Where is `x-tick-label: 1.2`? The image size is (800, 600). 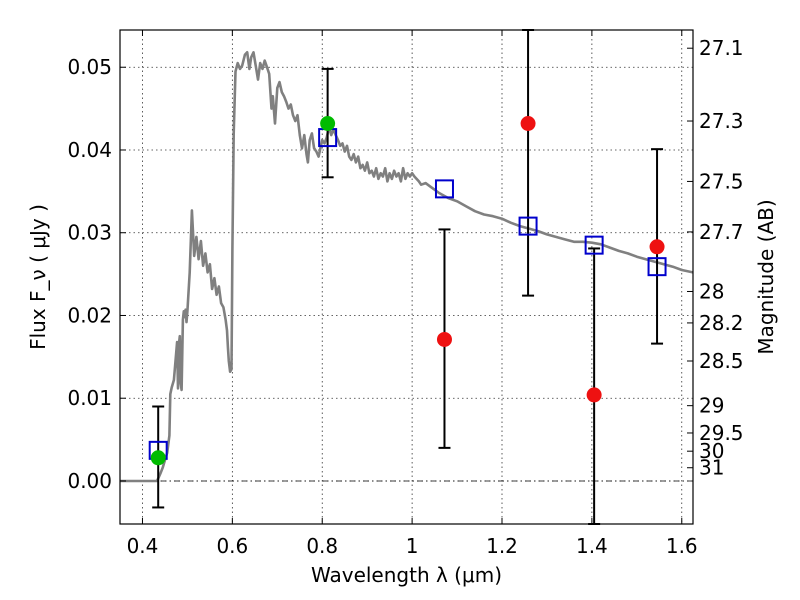 x-tick-label: 1.2 is located at coordinates (502, 546).